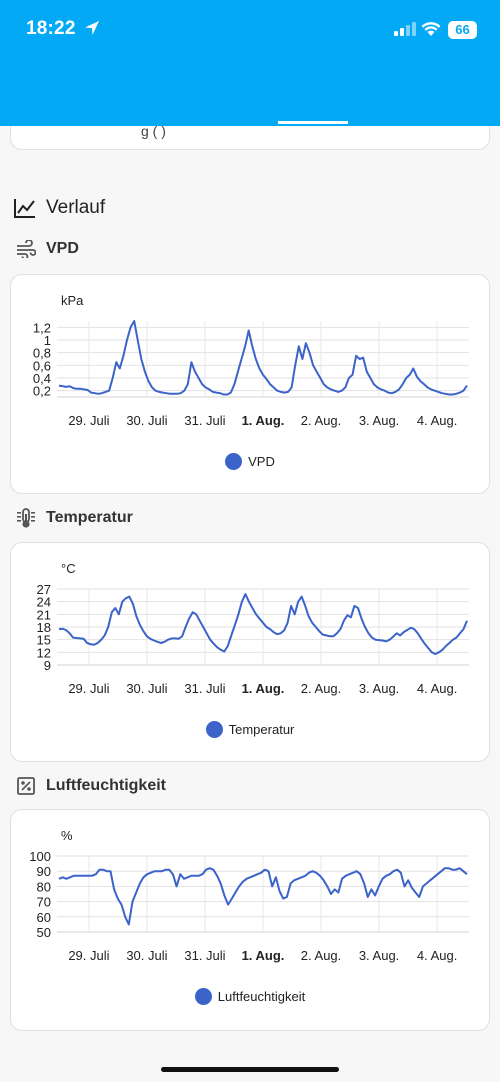 The width and height of the screenshot is (500, 1082). I want to click on vpd-legend-label: VPD, so click(261, 461).